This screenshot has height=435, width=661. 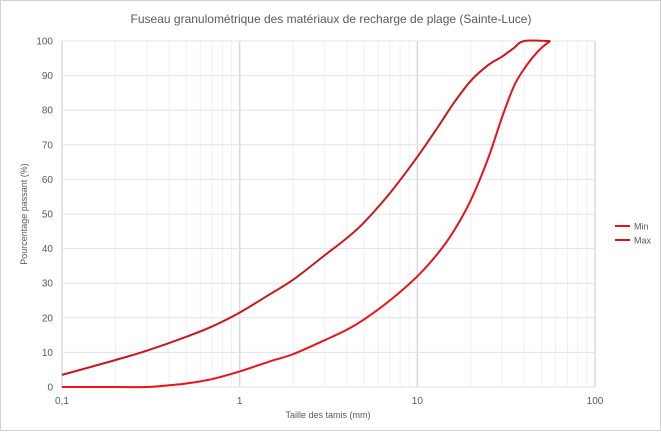 What do you see at coordinates (50, 388) in the screenshot?
I see `y-tick-label: 0` at bounding box center [50, 388].